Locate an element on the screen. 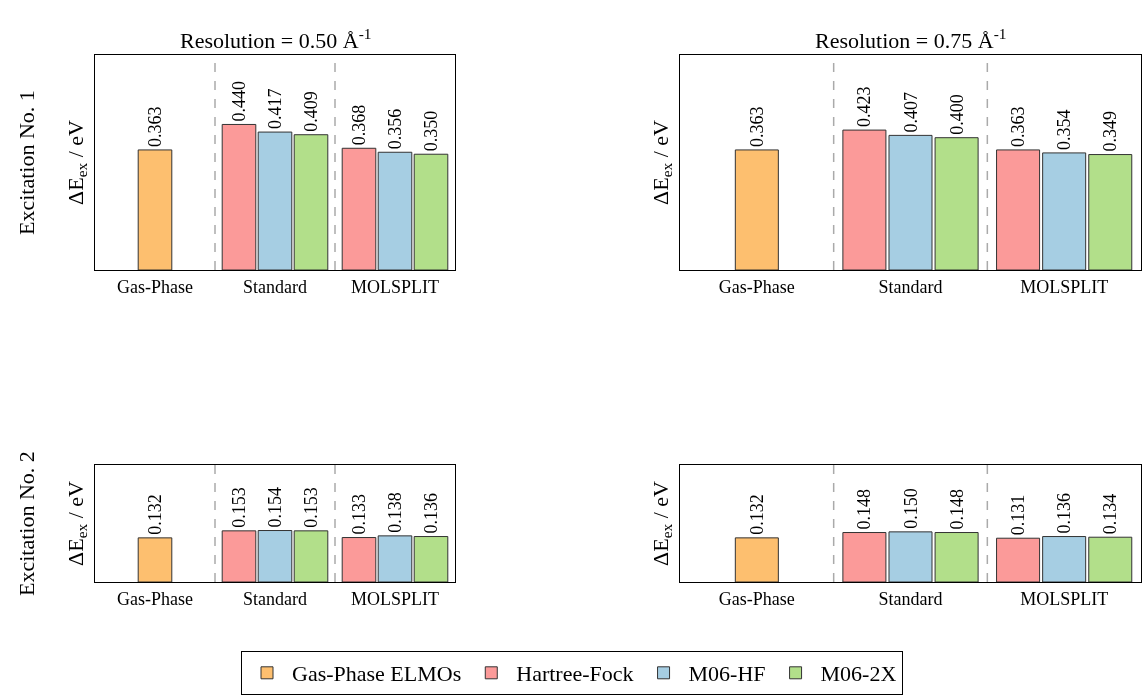 The width and height of the screenshot is (1144, 695). data-label: 0.440 is located at coordinates (239, 101).